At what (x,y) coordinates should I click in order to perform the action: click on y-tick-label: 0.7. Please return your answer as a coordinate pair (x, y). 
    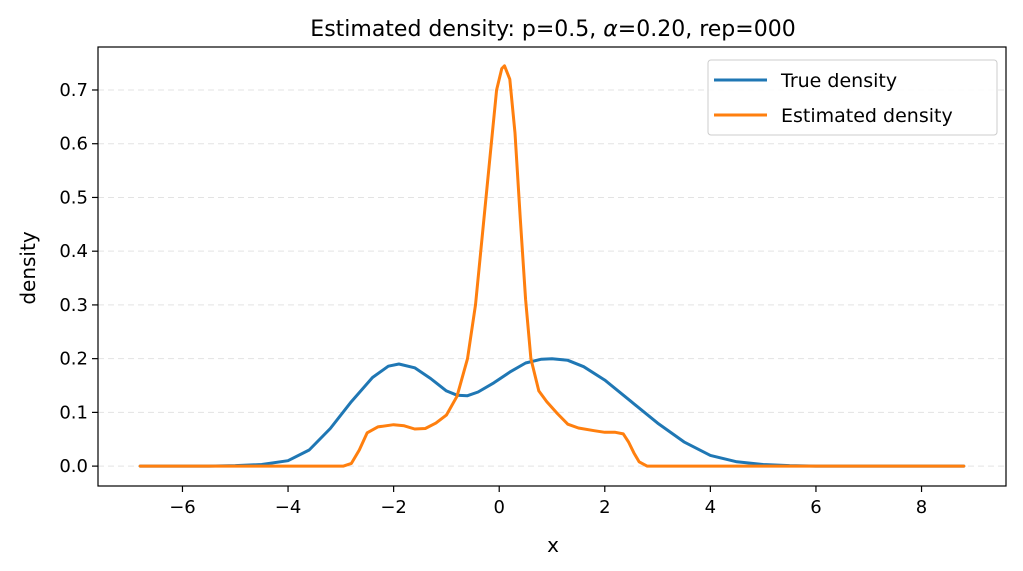
    Looking at the image, I should click on (73, 90).